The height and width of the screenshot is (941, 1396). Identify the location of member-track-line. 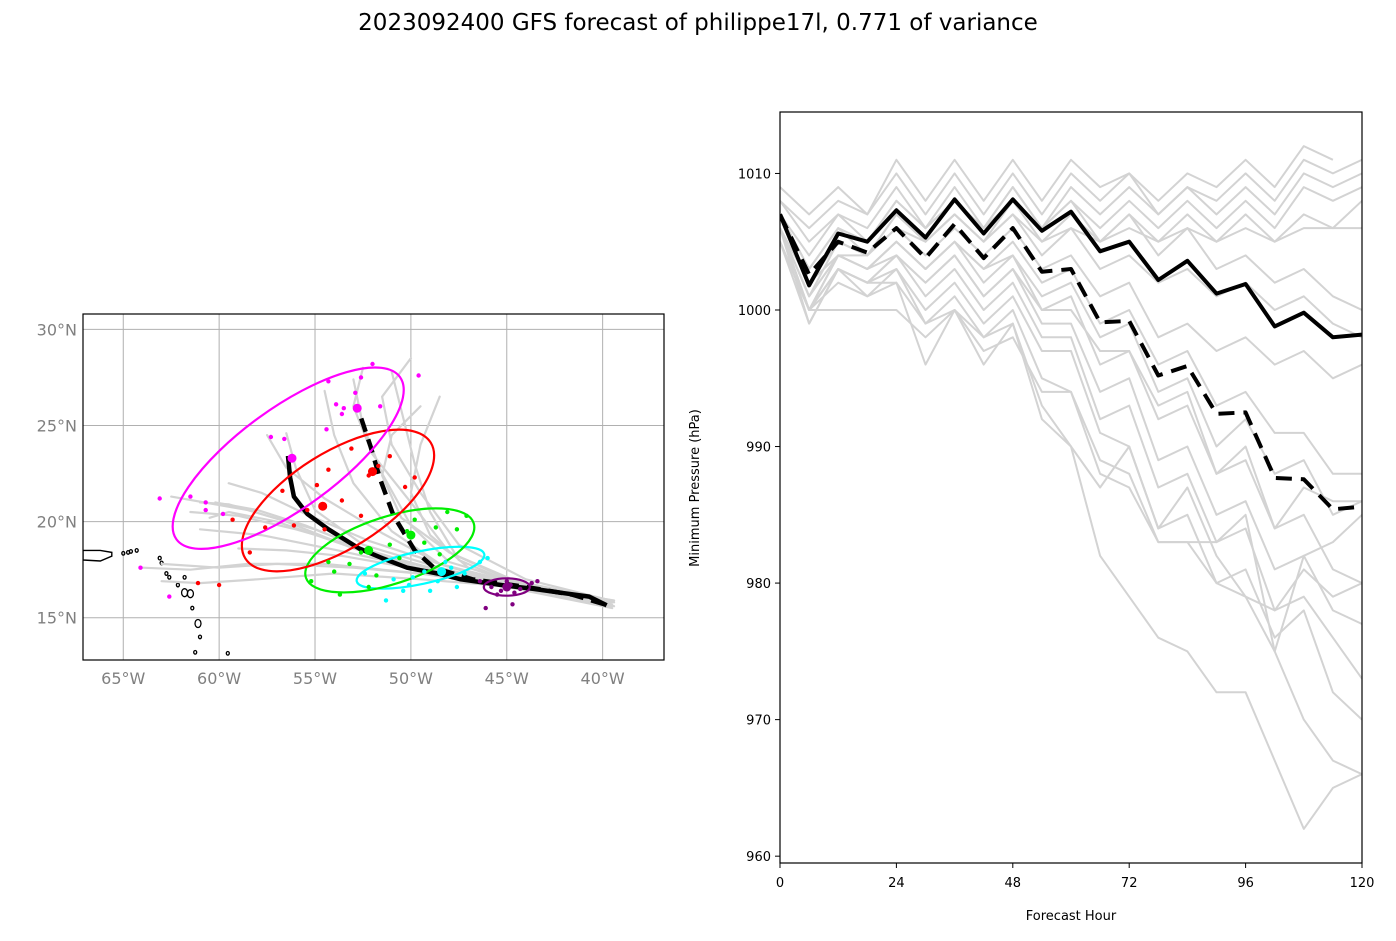
(497, 503).